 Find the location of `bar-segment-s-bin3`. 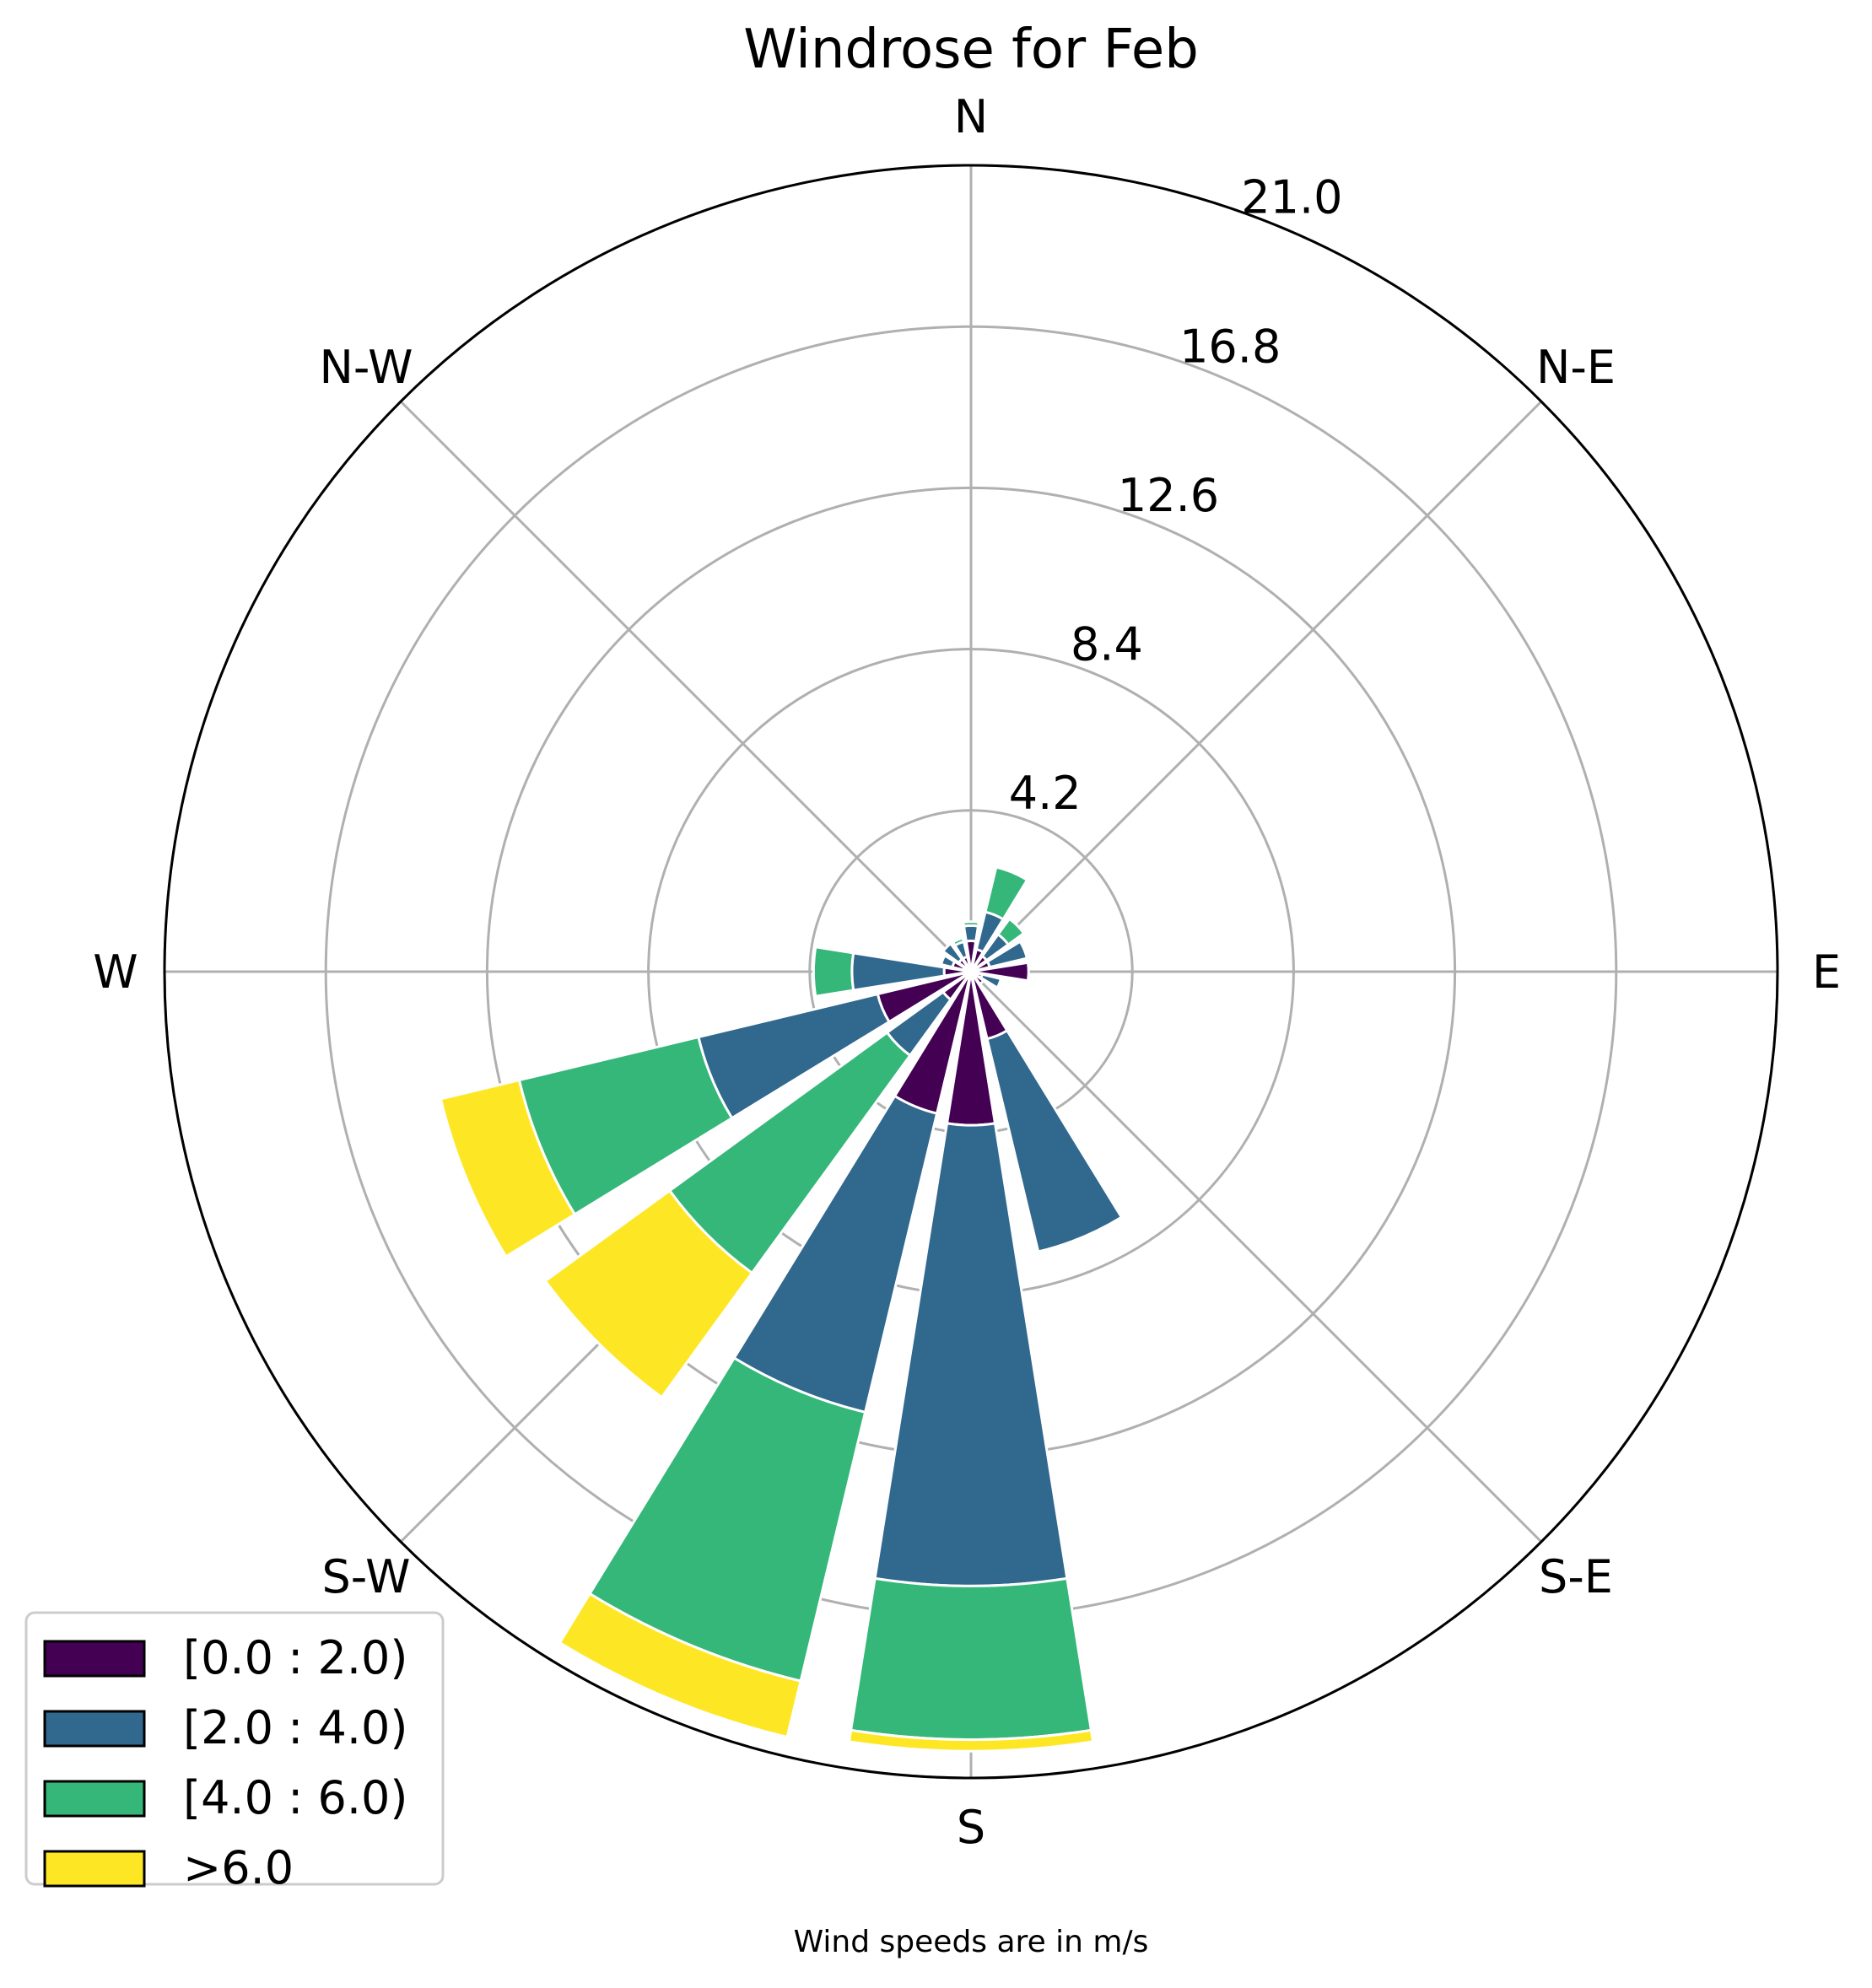

bar-segment-s-bin3 is located at coordinates (971, 1740).